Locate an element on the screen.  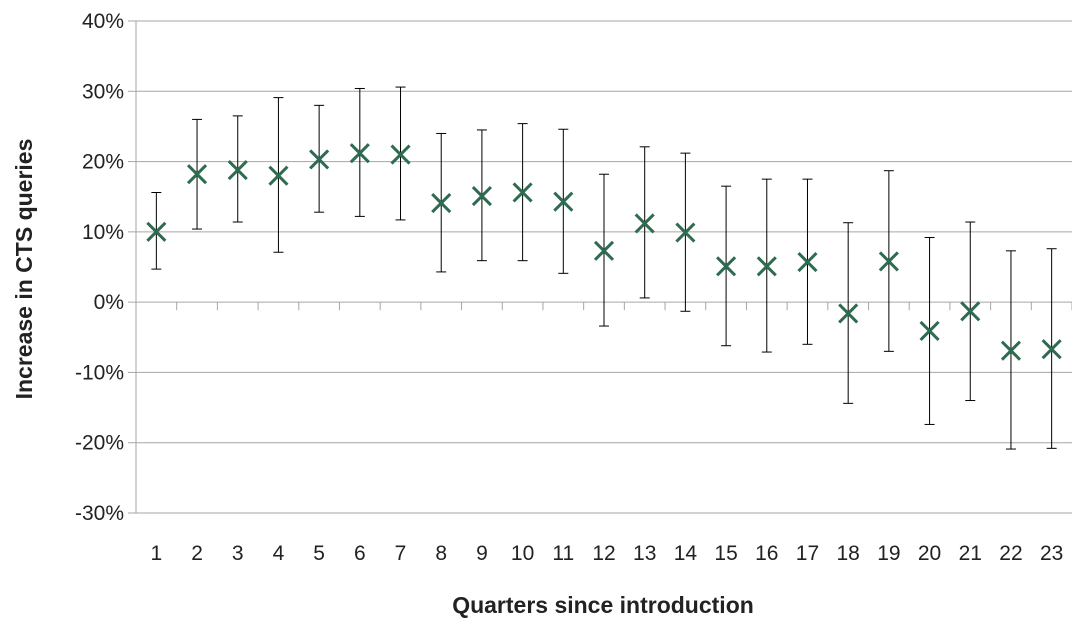
y-tick-labels: -30% -20% -10% 0% 10% 20% 30% 40% is located at coordinates (99, 267).